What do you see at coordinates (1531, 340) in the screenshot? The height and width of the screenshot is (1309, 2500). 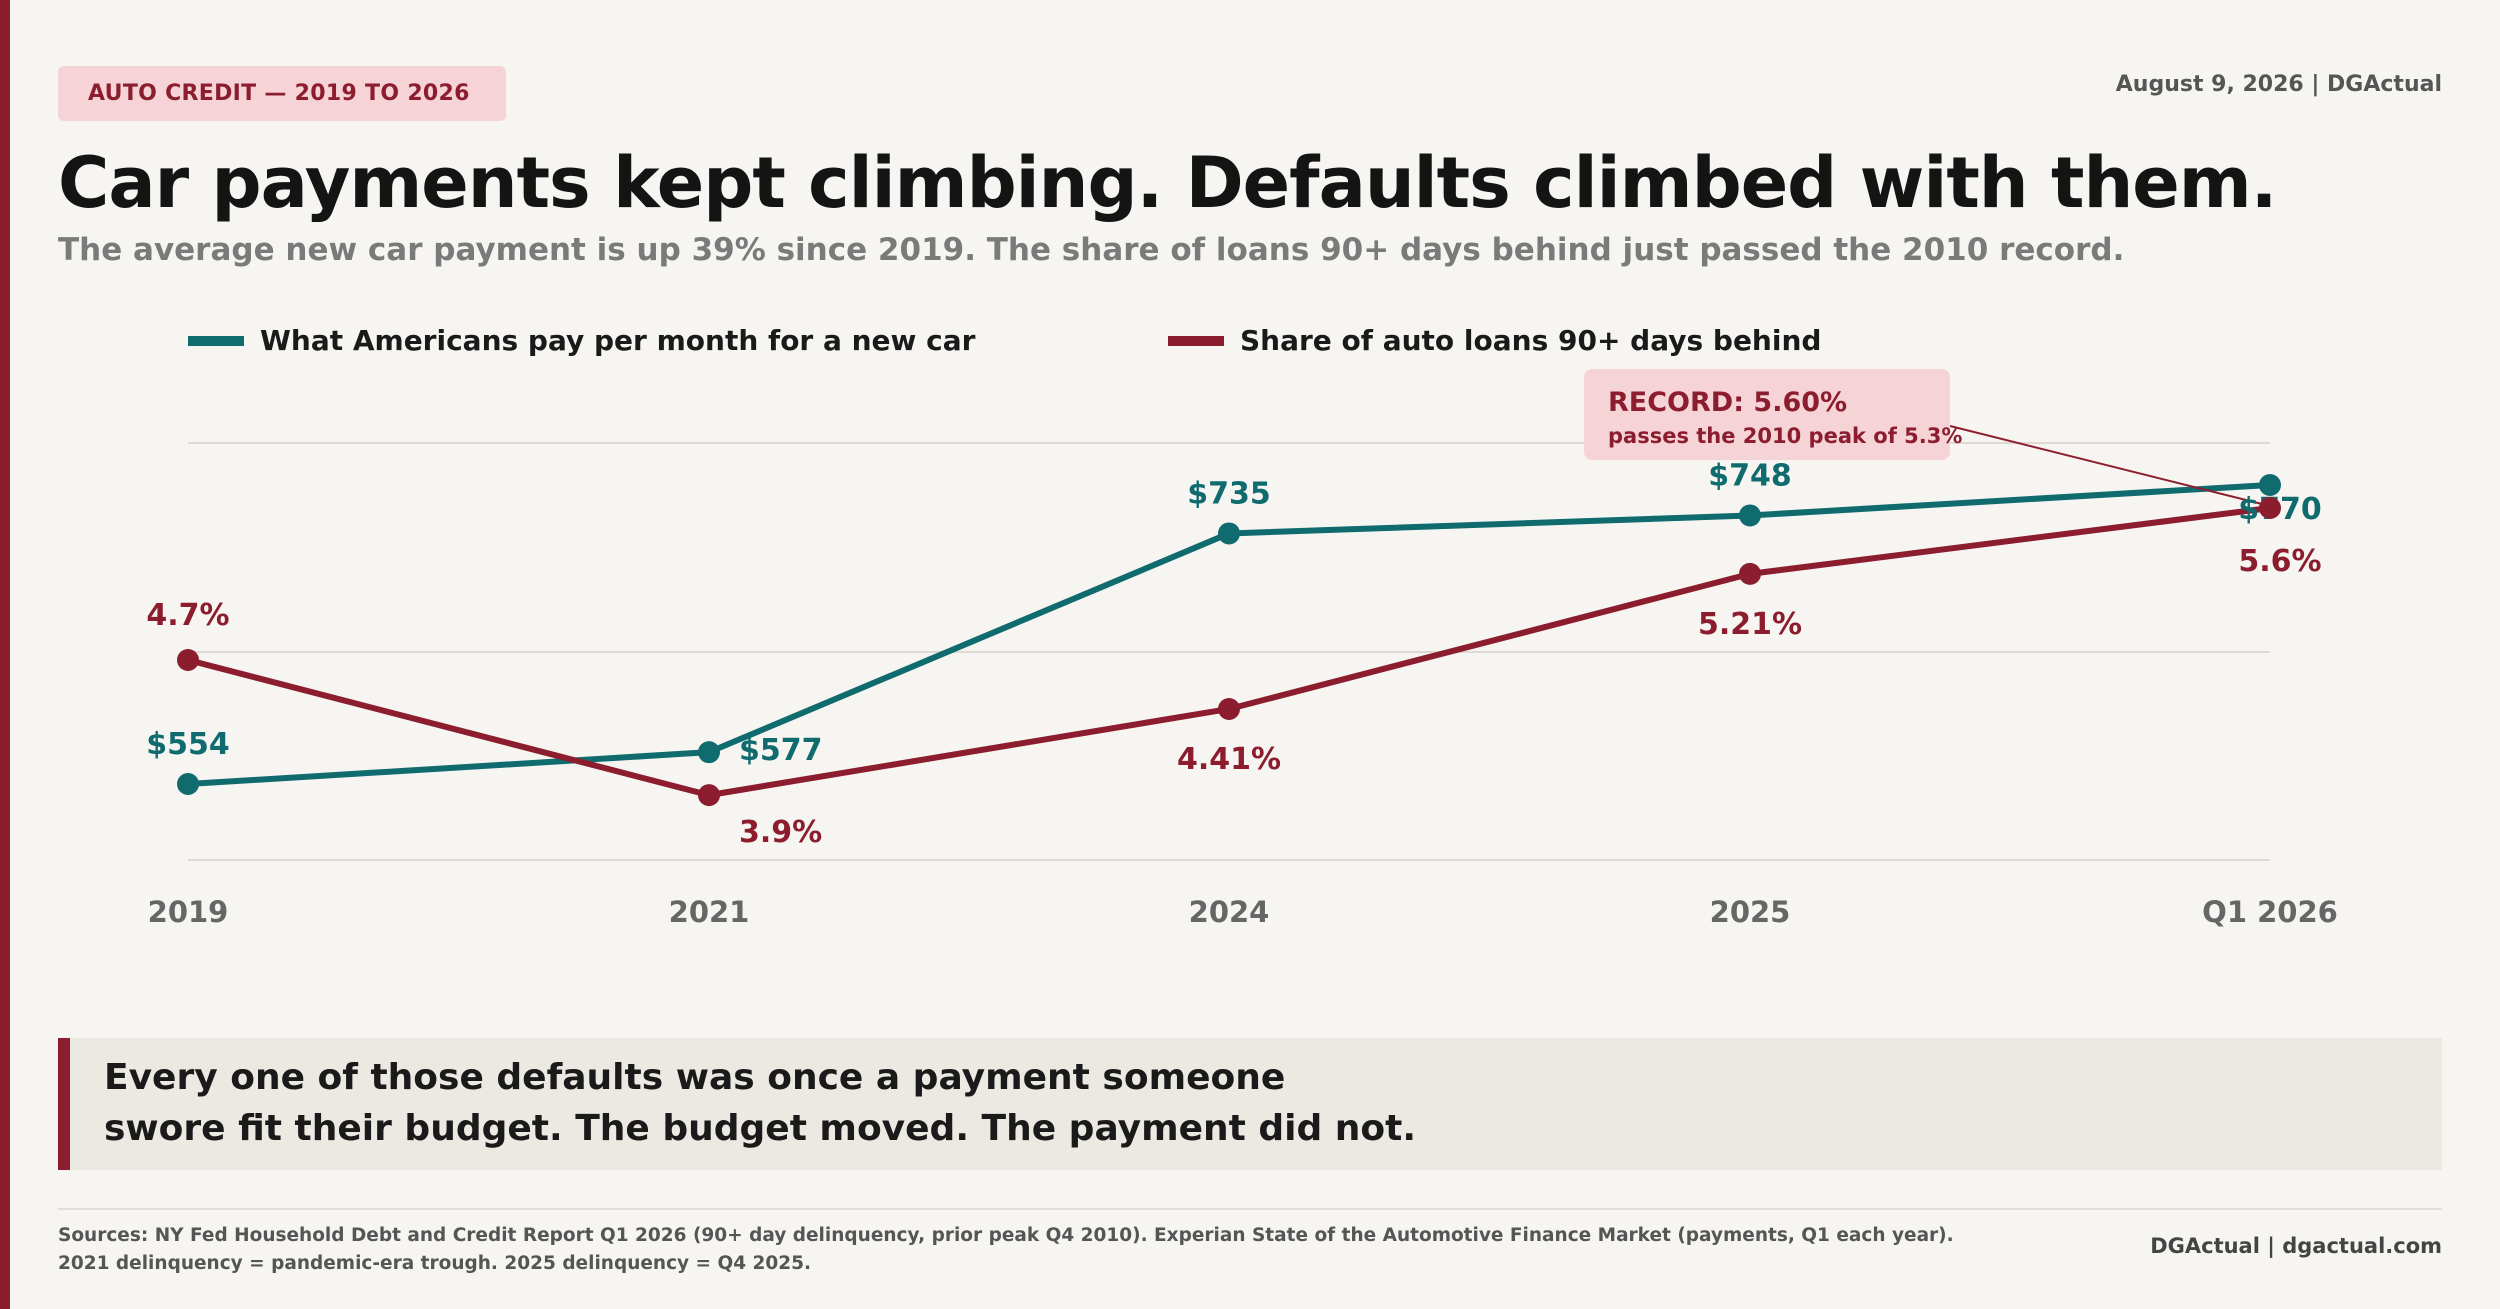 I see `legend-label-delinquency: Share of auto loans 90+ days behind` at bounding box center [1531, 340].